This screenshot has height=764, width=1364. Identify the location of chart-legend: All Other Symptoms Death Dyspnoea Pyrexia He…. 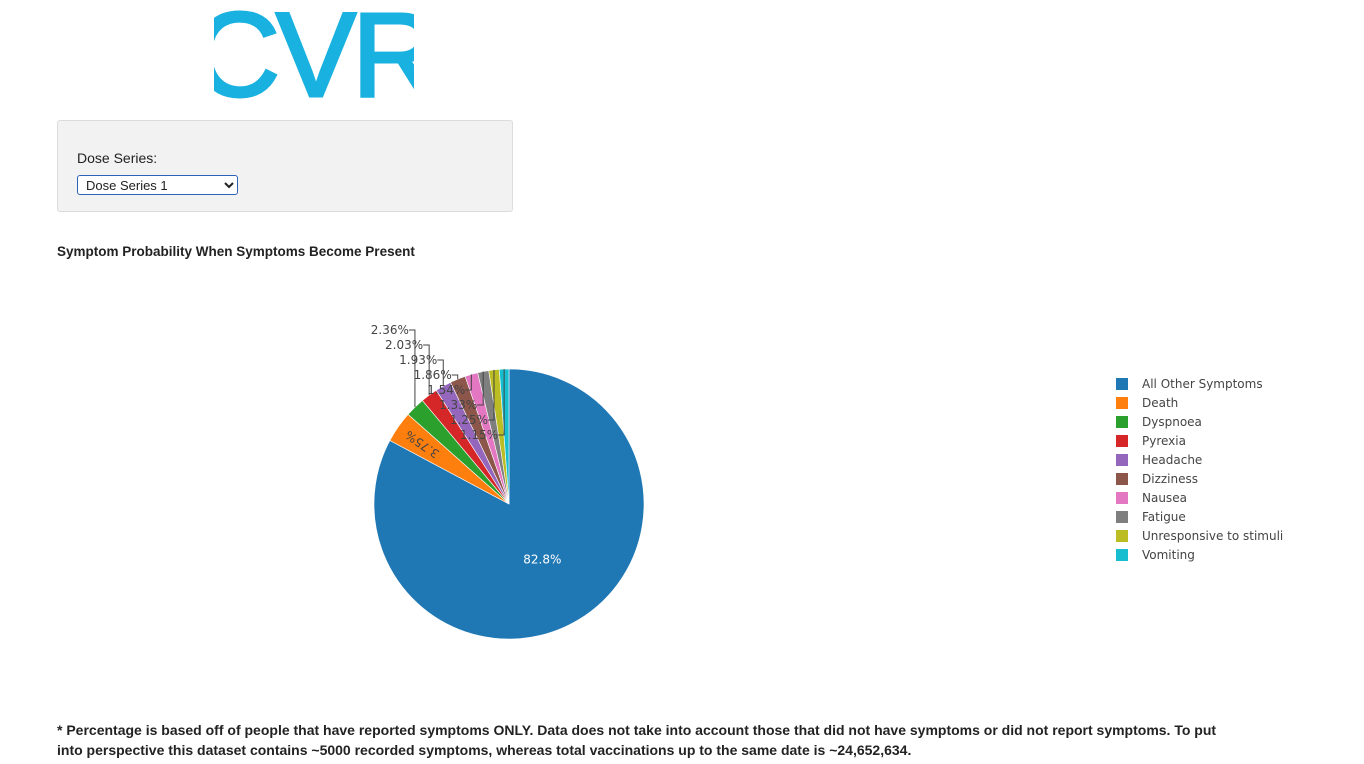
(1199, 469).